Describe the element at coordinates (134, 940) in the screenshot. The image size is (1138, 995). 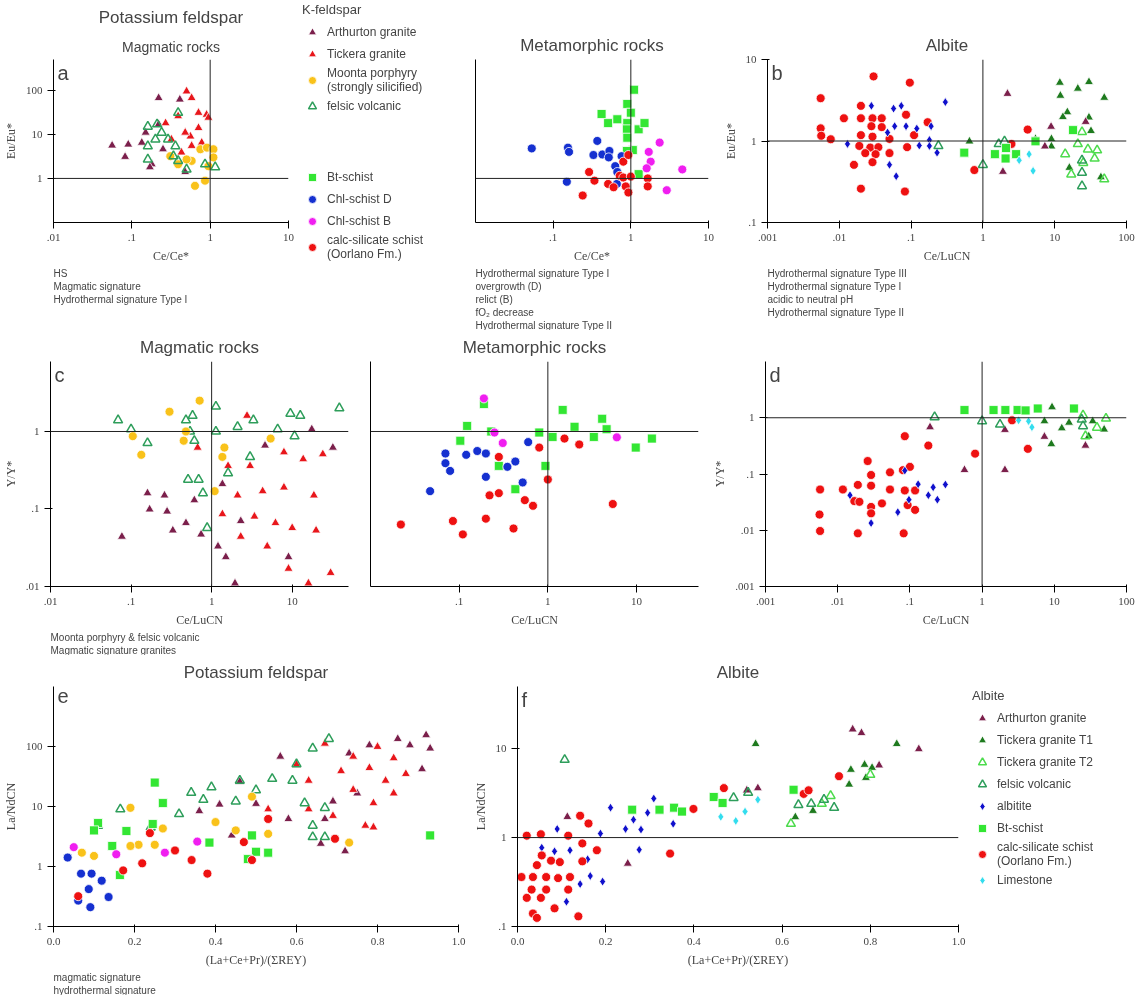
I see `x-tick-label: 0.2` at that location.